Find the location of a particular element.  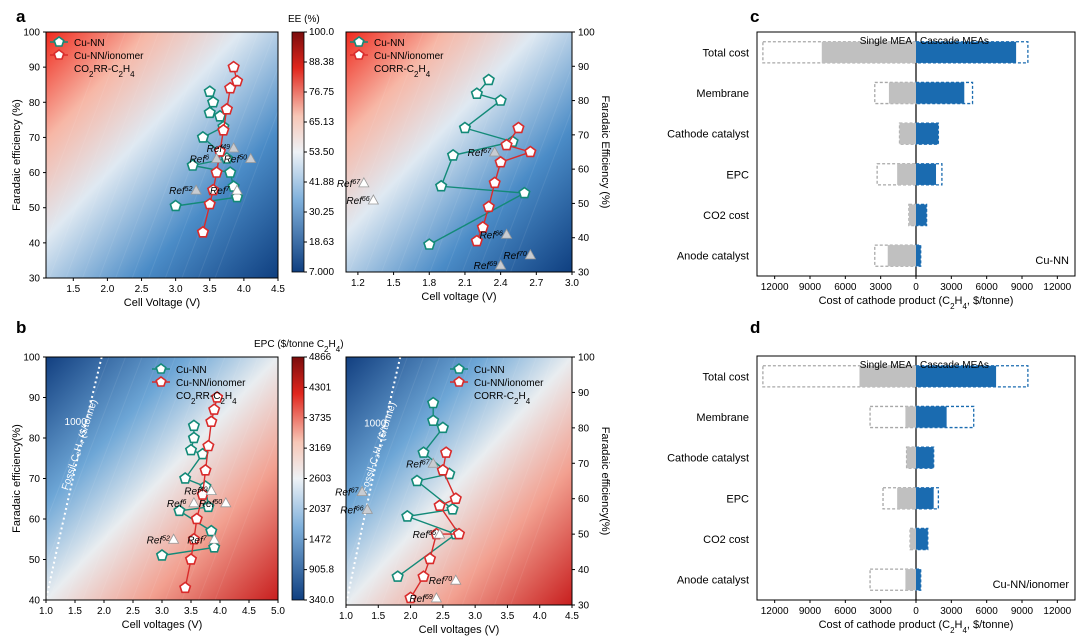

y-tick-label: 50 is located at coordinates (35, 208).